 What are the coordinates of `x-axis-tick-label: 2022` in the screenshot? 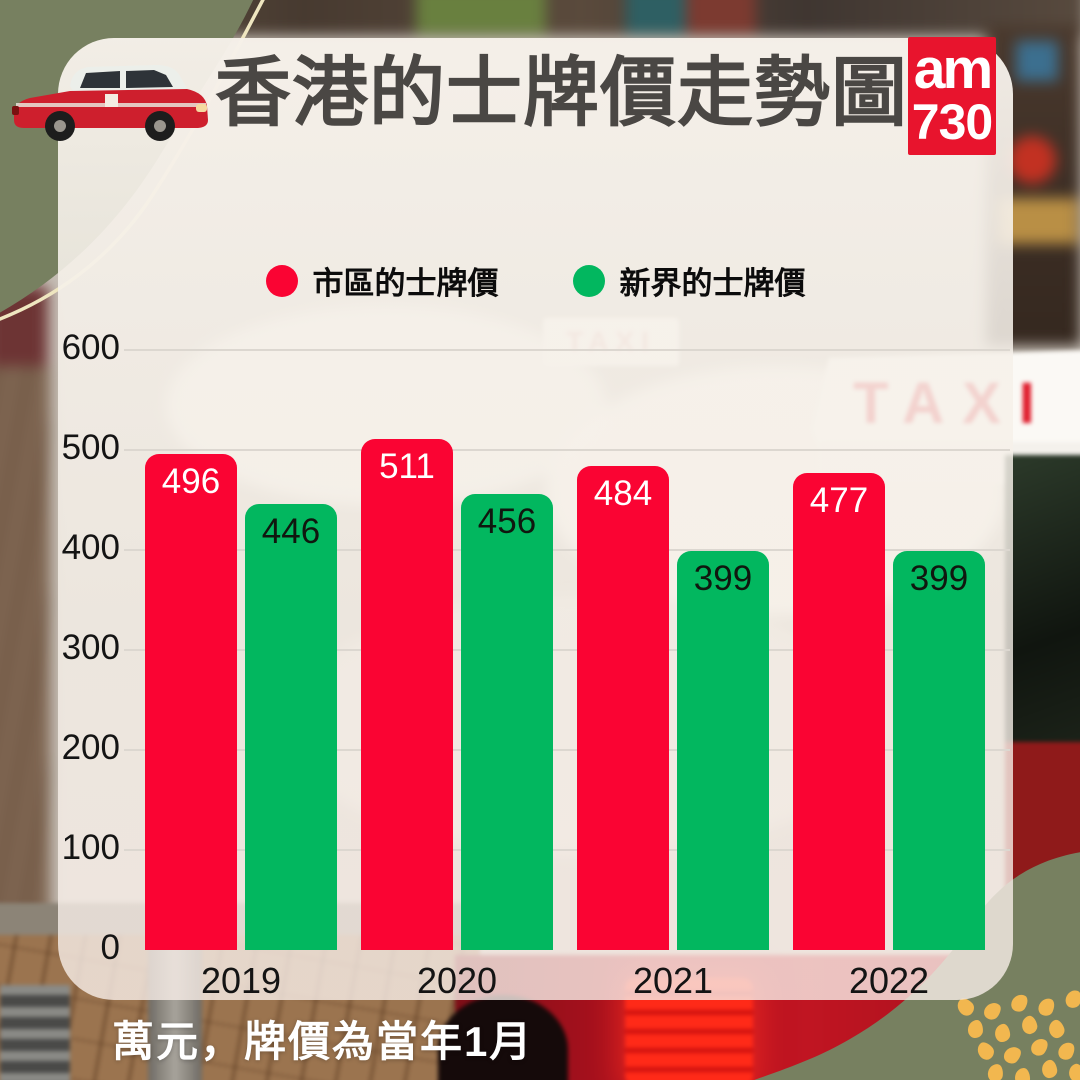 It's located at (889, 980).